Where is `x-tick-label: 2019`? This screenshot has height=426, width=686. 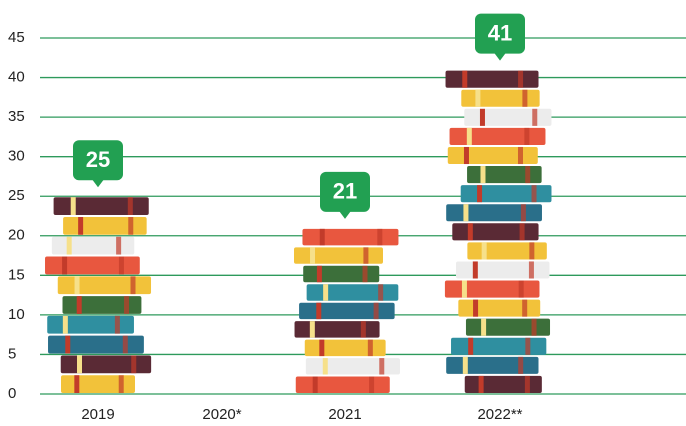 x-tick-label: 2019 is located at coordinates (97, 414).